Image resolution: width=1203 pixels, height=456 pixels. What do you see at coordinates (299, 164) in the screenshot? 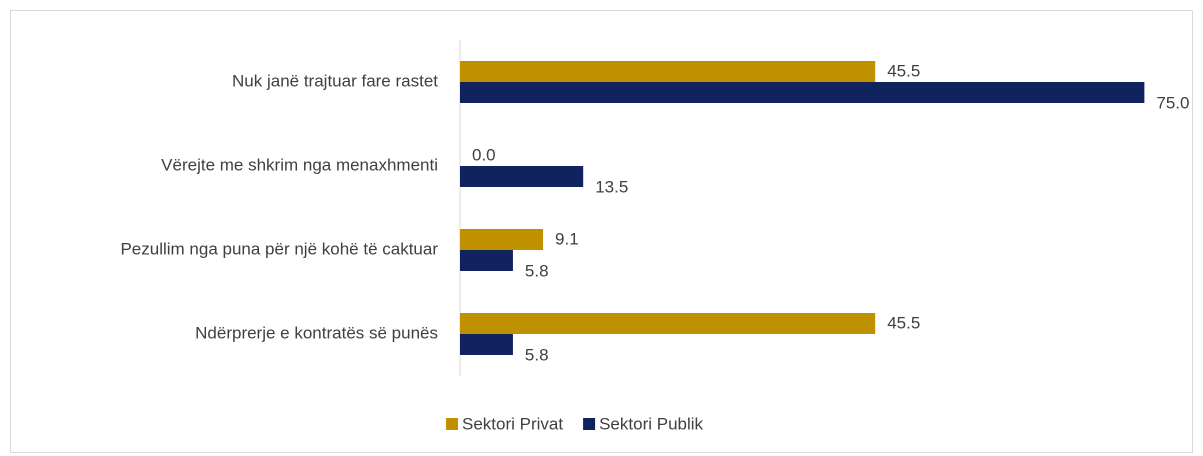
I see `y-tick-label: Vërejte me shkrim nga menaxhmenti` at bounding box center [299, 164].